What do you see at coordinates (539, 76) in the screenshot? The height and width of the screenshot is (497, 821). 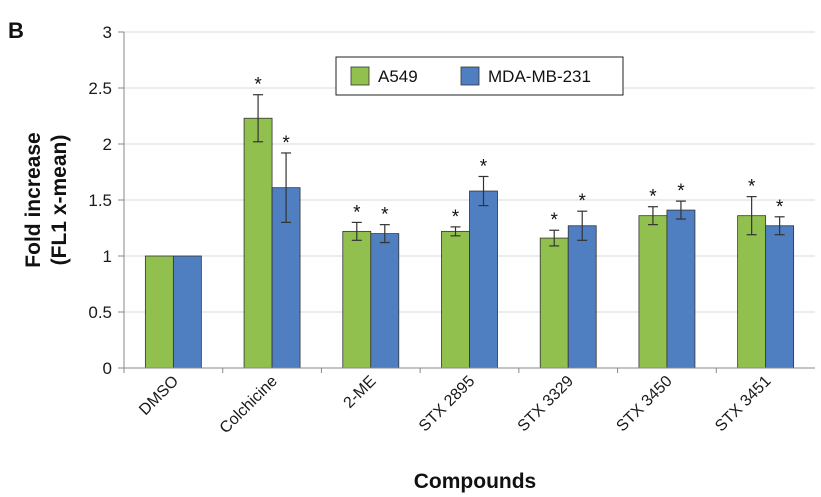 I see `legend-label-mda-mb-231: MDA-MB-231` at bounding box center [539, 76].